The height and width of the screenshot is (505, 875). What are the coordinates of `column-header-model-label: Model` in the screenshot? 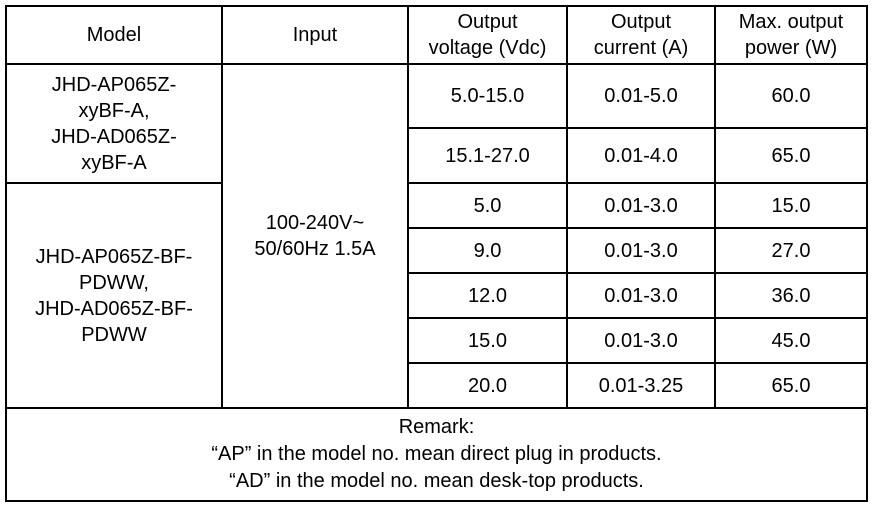 It's located at (114, 35).